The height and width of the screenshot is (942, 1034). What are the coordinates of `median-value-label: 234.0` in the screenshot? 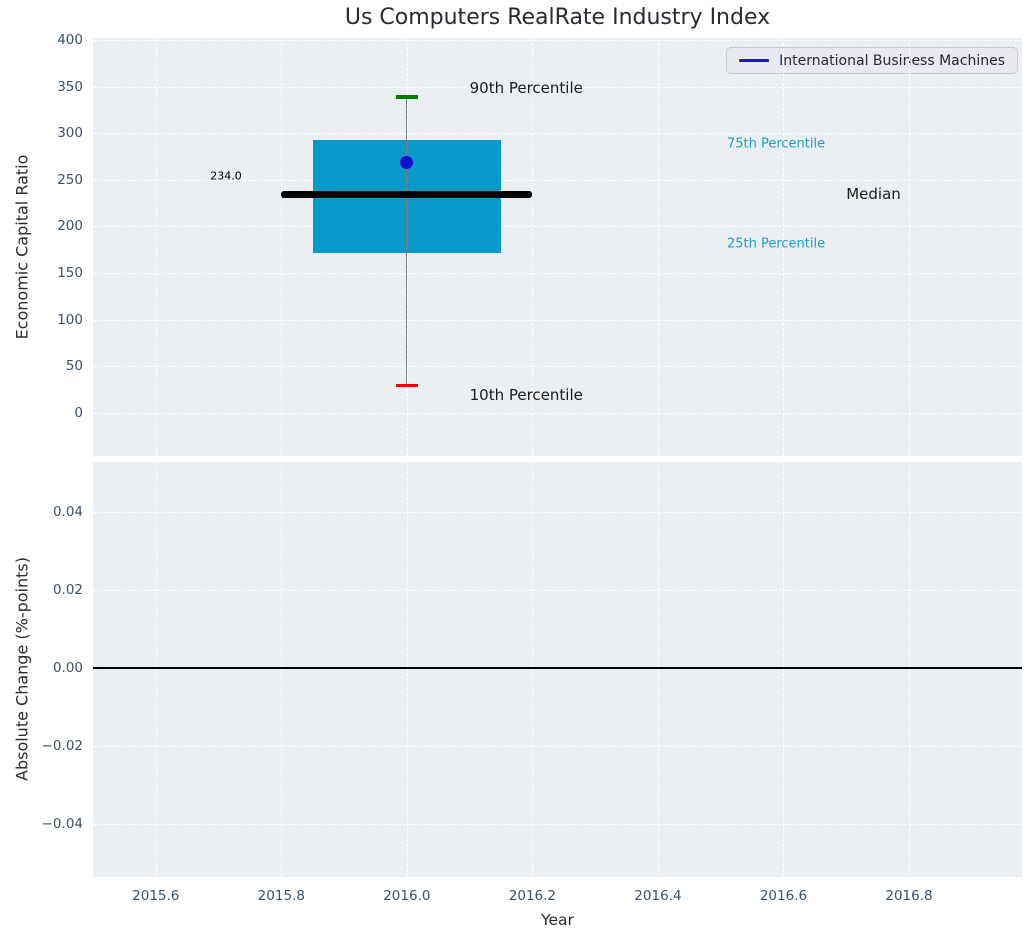 It's located at (226, 176).